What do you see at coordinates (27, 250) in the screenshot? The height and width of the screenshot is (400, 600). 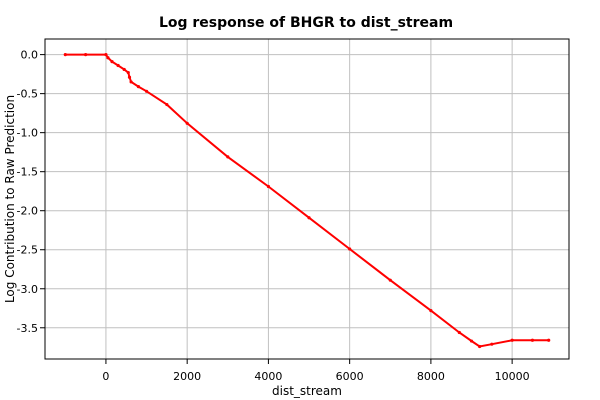 I see `y-tick-label: -2.5` at bounding box center [27, 250].